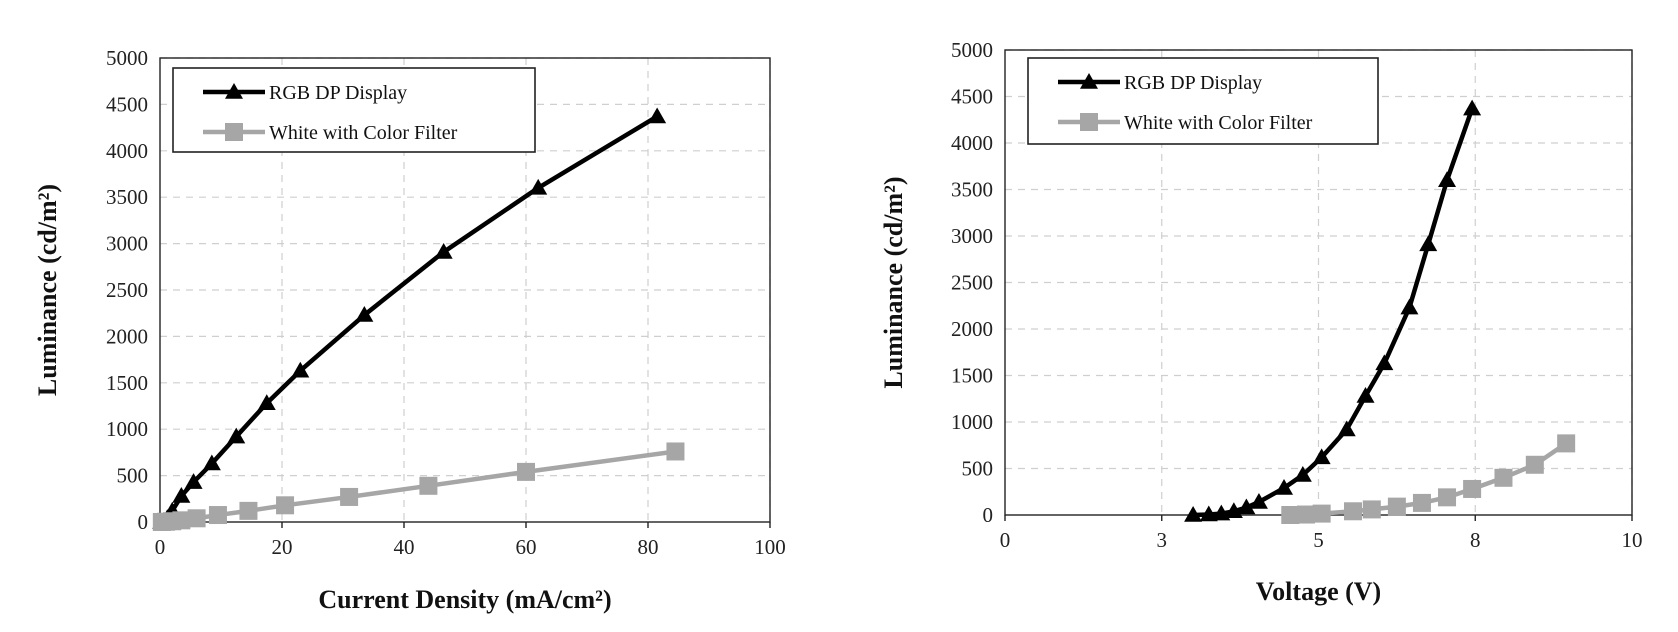 The image size is (1678, 632). What do you see at coordinates (770, 547) in the screenshot?
I see `x-tick-label: 100` at bounding box center [770, 547].